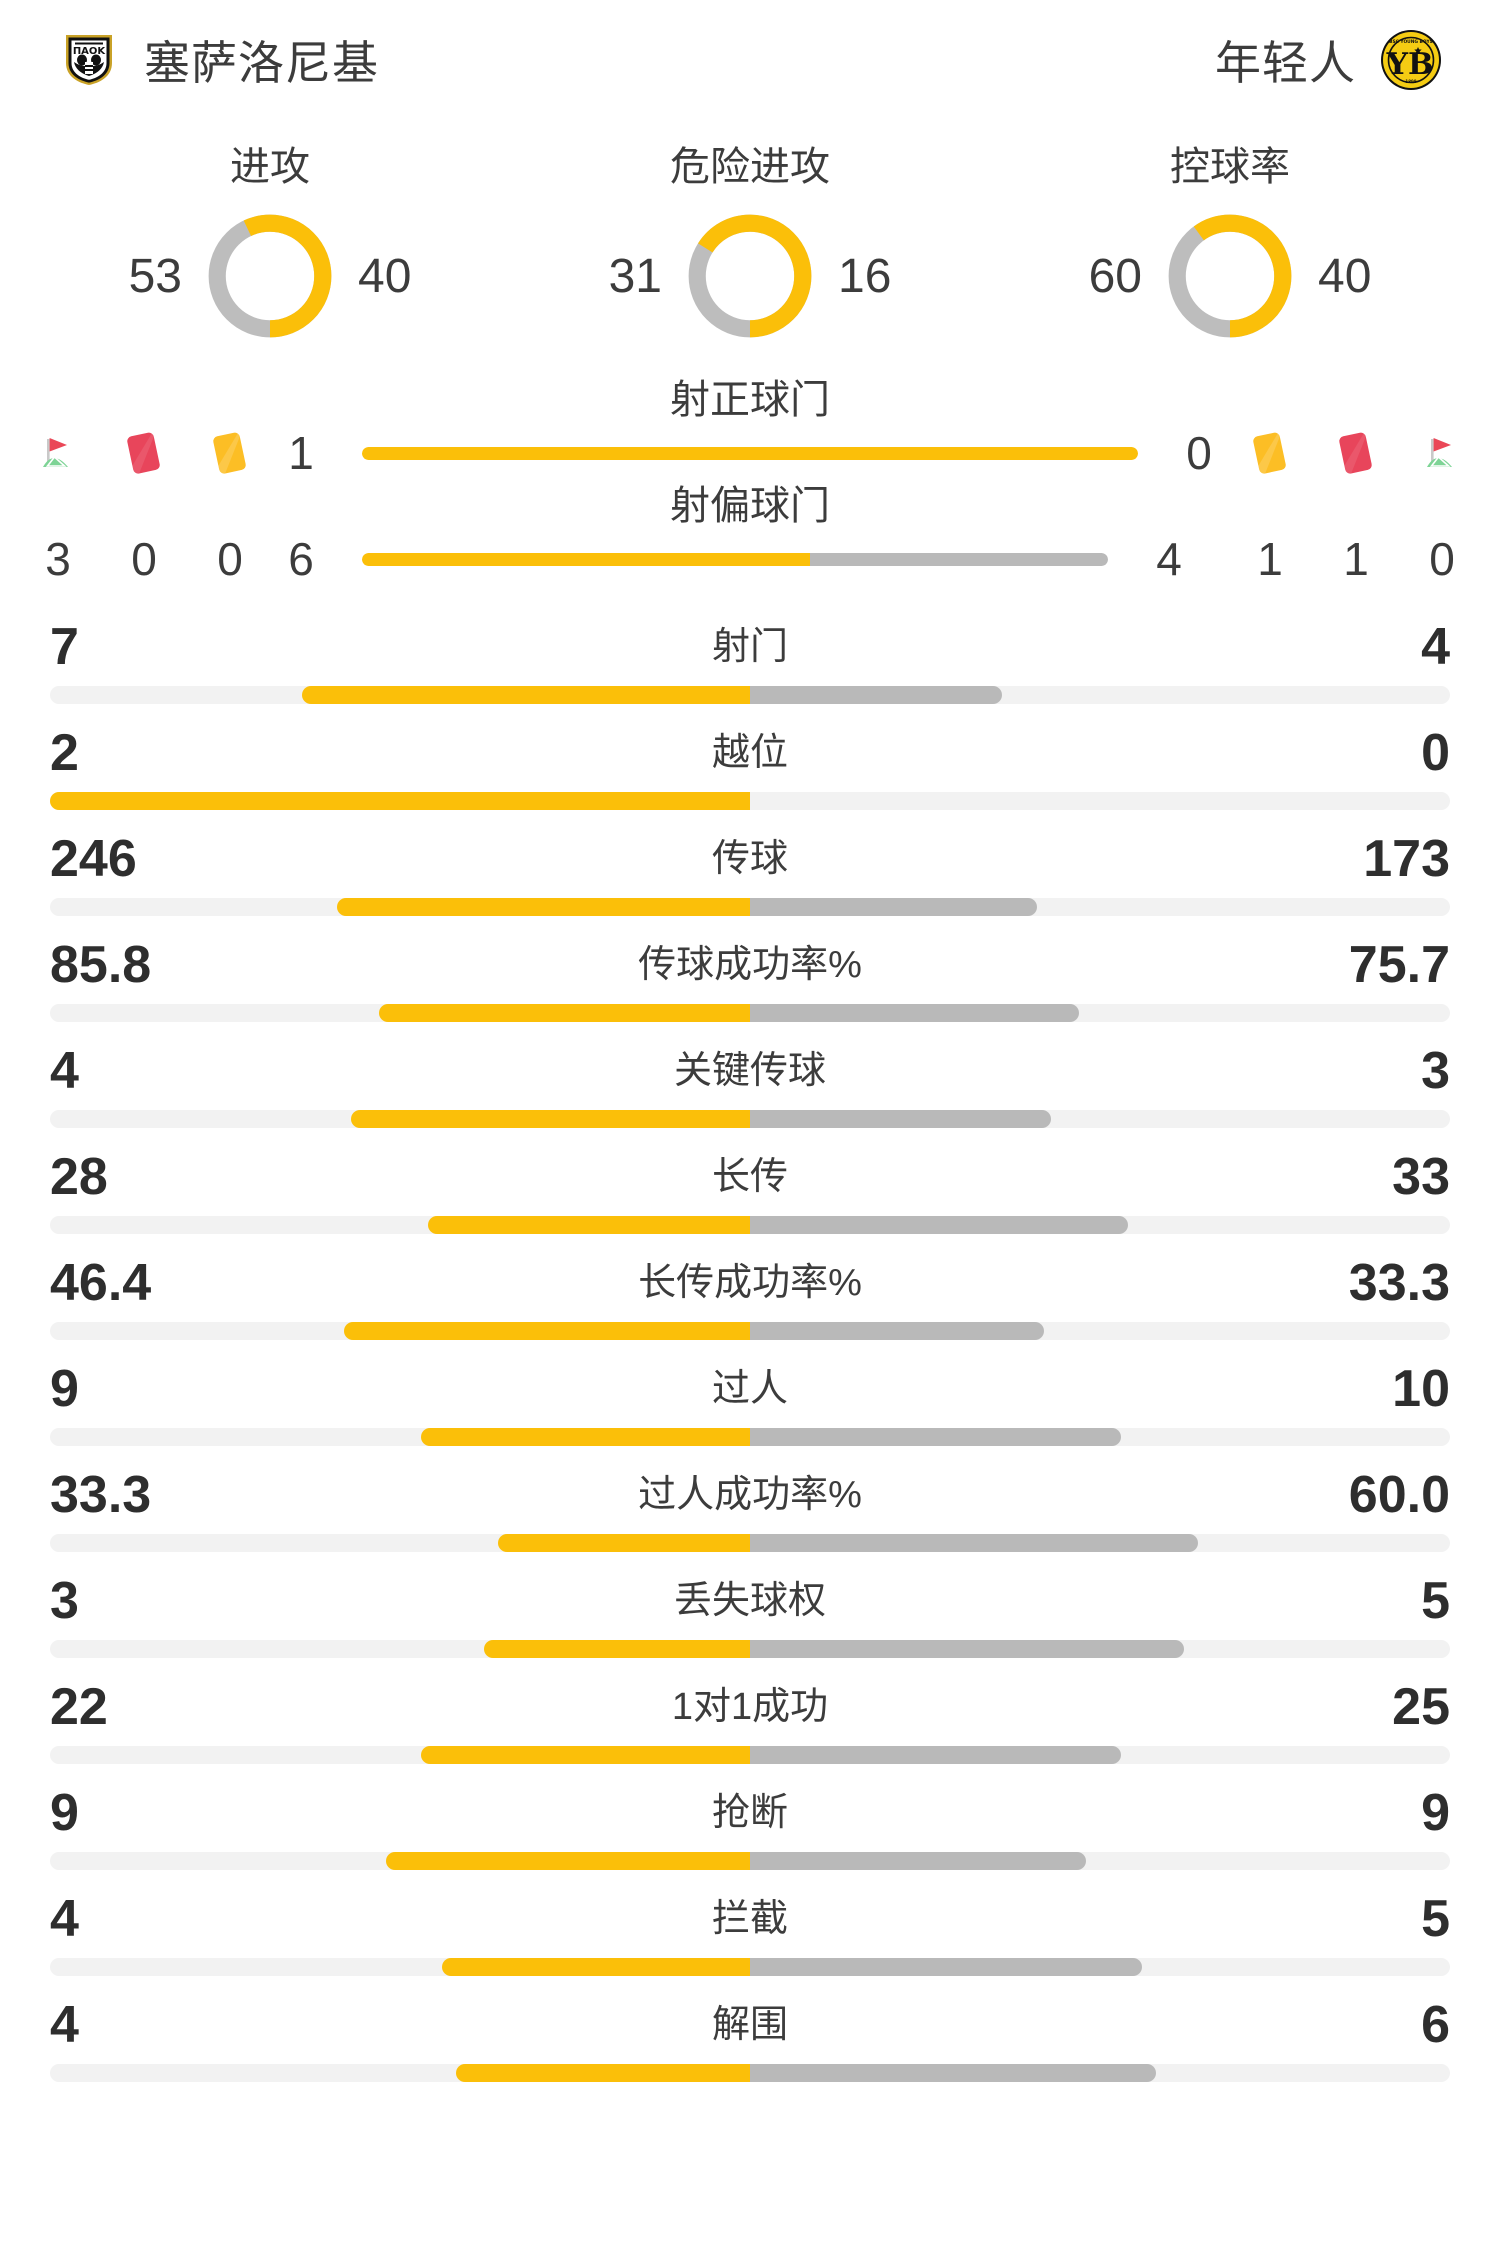 This screenshot has height=2244, width=1500. What do you see at coordinates (1115, 276) in the screenshot?
I see `donut-home-value: 60` at bounding box center [1115, 276].